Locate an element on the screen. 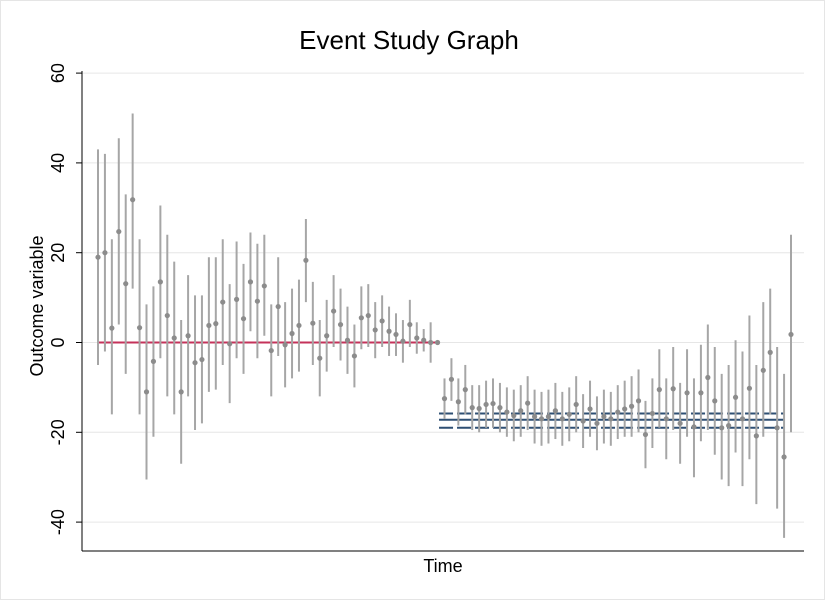 This screenshot has width=825, height=601. x-axis-label: Time is located at coordinates (442, 566).